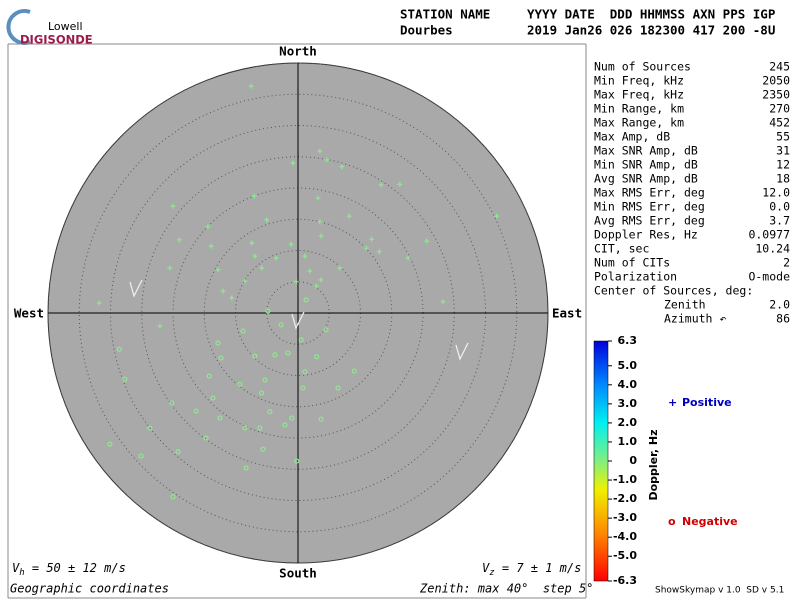 The width and height of the screenshot is (800, 600). What do you see at coordinates (621, 249) in the screenshot?
I see `stat-label: CIT, sec` at bounding box center [621, 249].